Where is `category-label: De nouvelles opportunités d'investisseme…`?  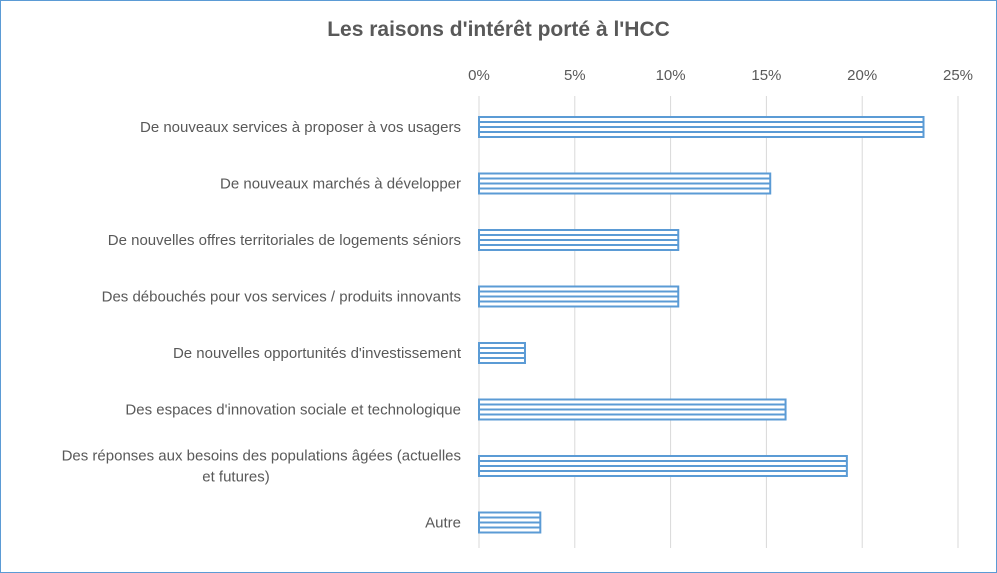
category-label: De nouvelles opportunités d'investisseme… is located at coordinates (317, 353).